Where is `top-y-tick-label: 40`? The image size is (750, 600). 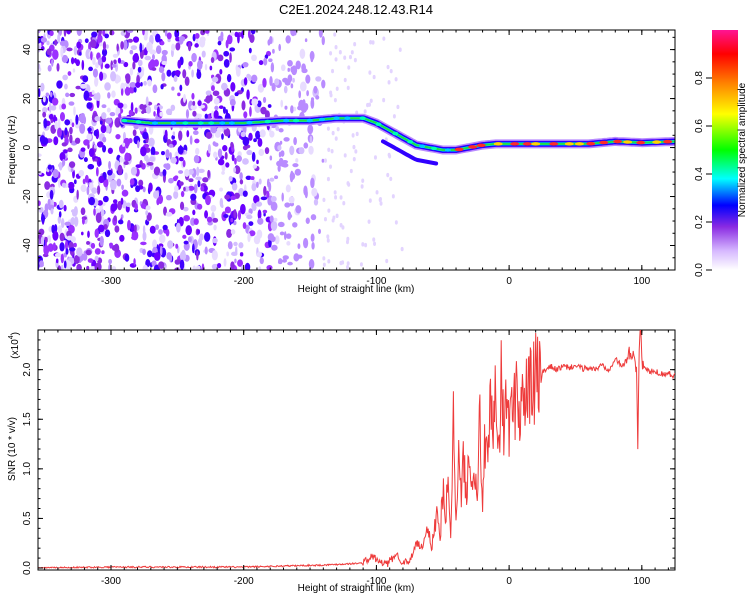 top-y-tick-label: 40 is located at coordinates (27, 50).